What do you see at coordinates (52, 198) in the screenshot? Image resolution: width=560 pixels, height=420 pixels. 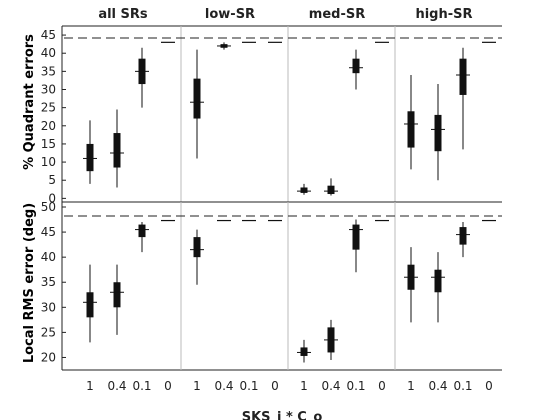 I see `y-tick-label: 0` at bounding box center [52, 198].